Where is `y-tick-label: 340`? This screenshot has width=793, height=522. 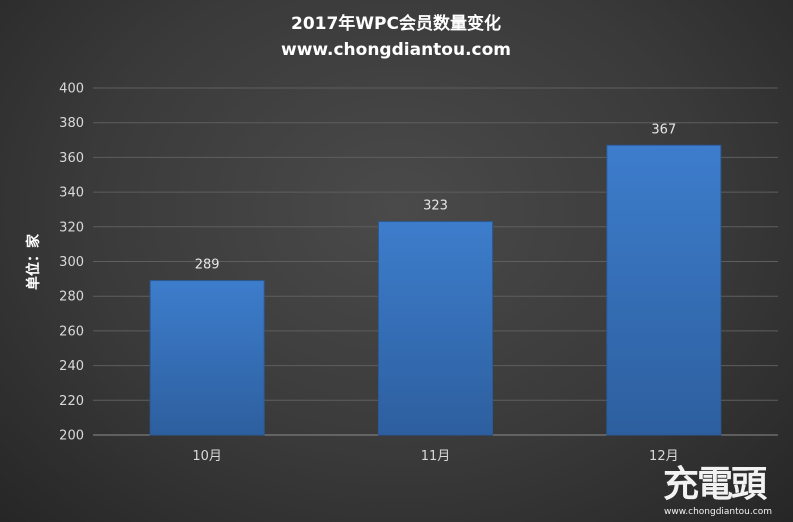 y-tick-label: 340 is located at coordinates (71, 193).